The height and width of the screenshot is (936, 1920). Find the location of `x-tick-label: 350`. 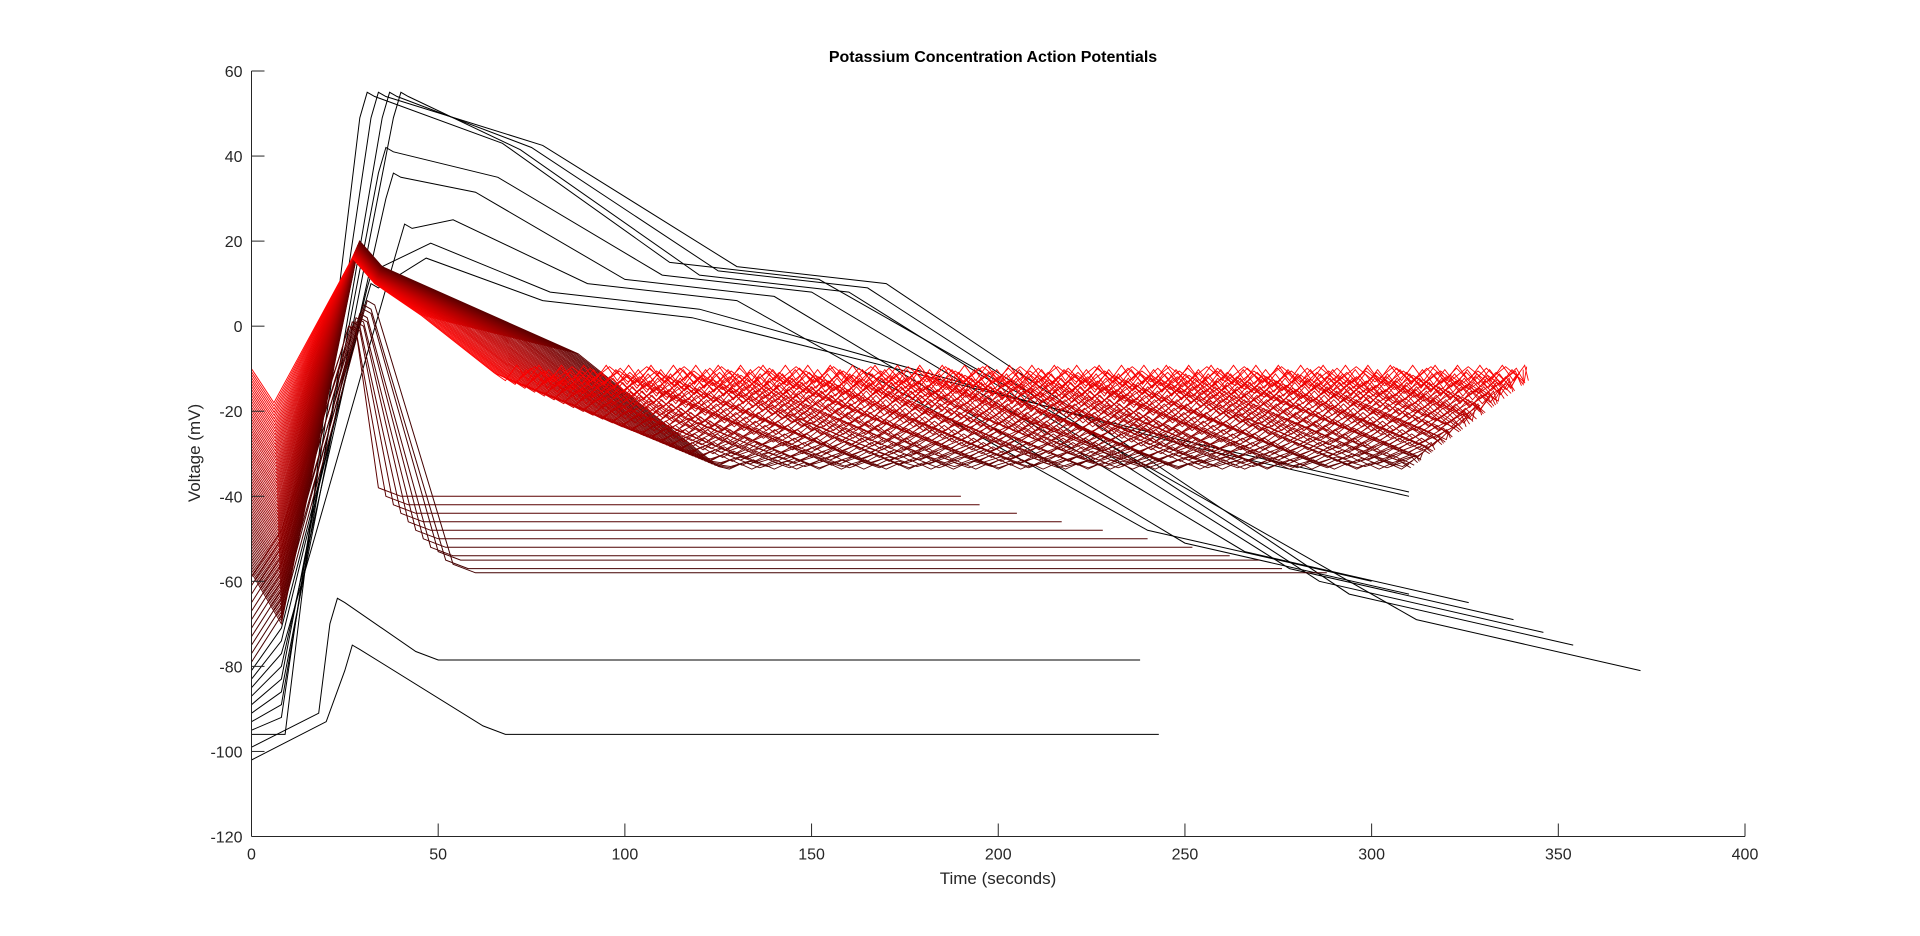

x-tick-label: 350 is located at coordinates (1558, 855).